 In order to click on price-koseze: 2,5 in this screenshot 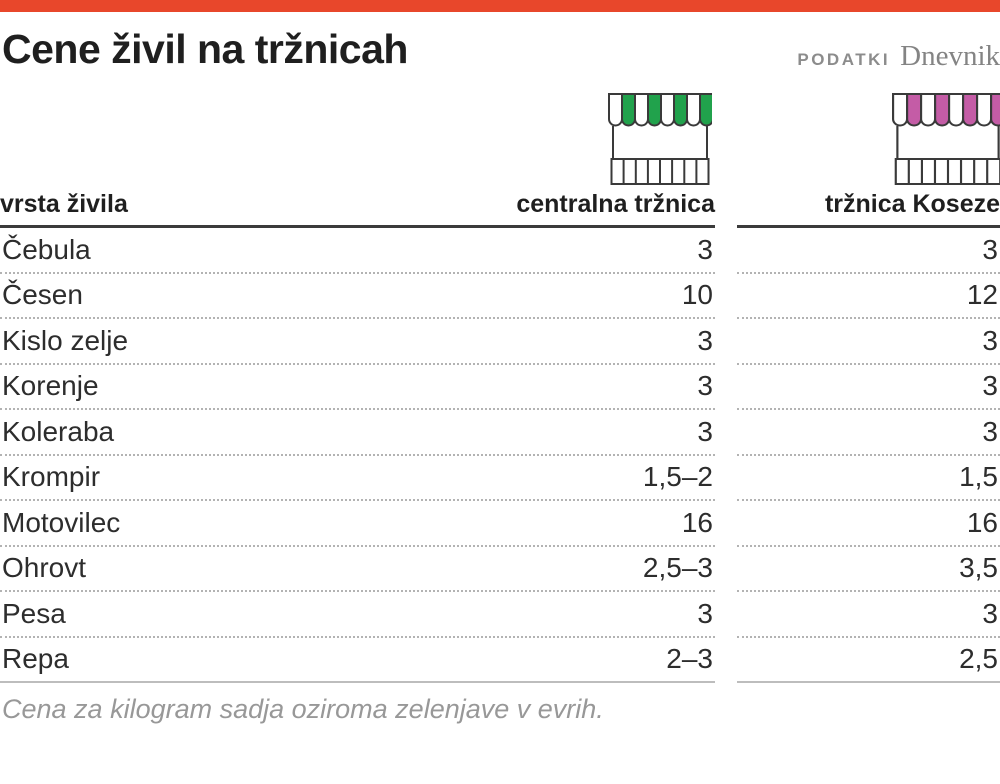, I will do `click(978, 659)`.